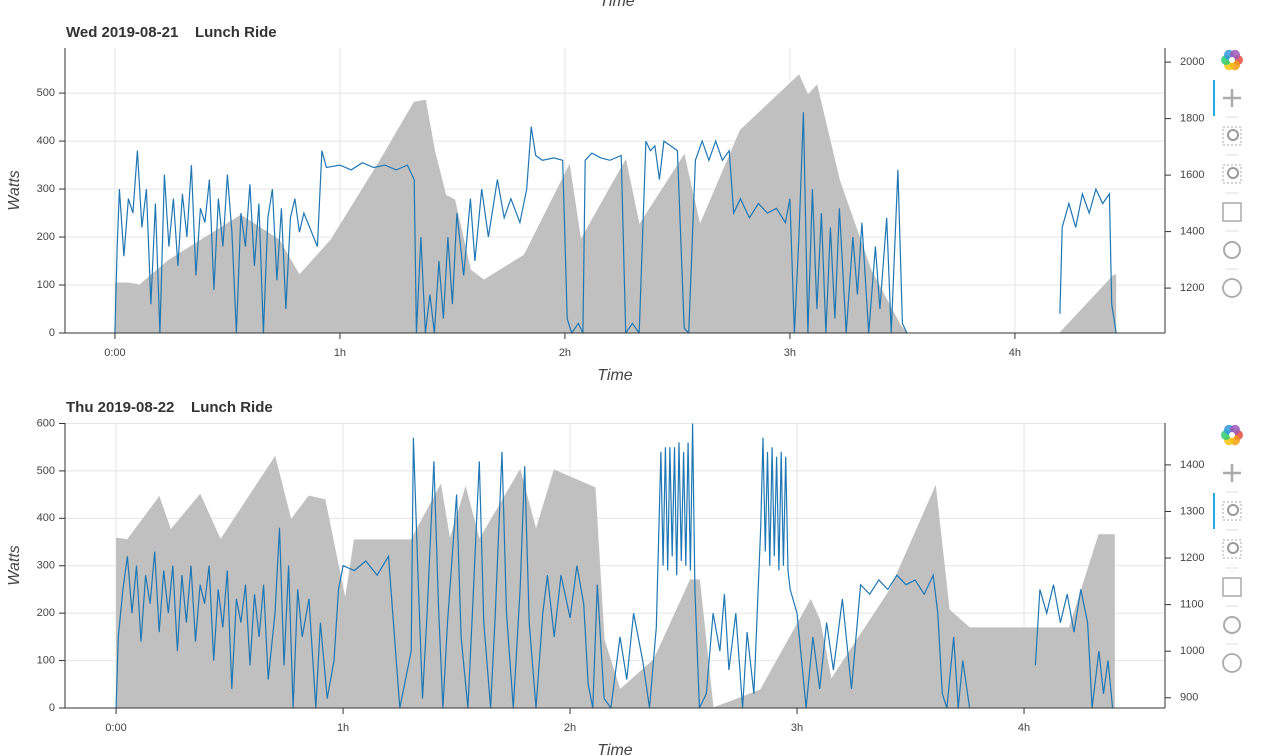 The height and width of the screenshot is (756, 1263). I want to click on previous-x-axis-label: Time, so click(617, 5).